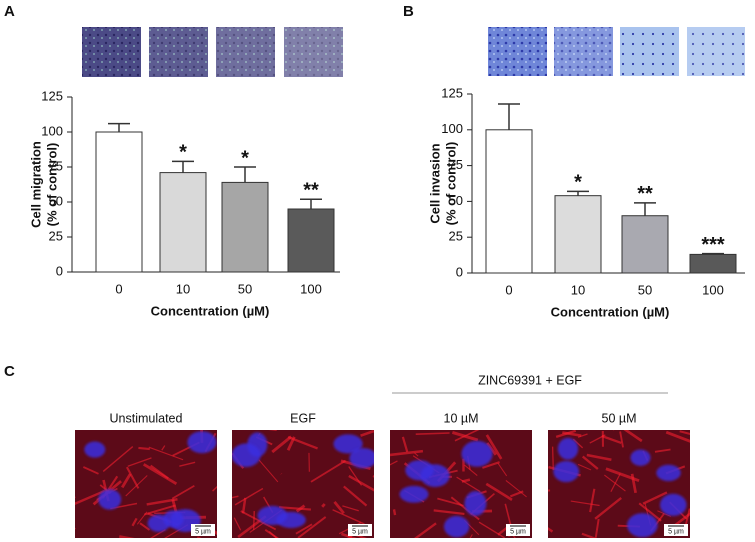 The height and width of the screenshot is (542, 755). I want to click on group-label: ZINC69391 + EGF, so click(530, 380).